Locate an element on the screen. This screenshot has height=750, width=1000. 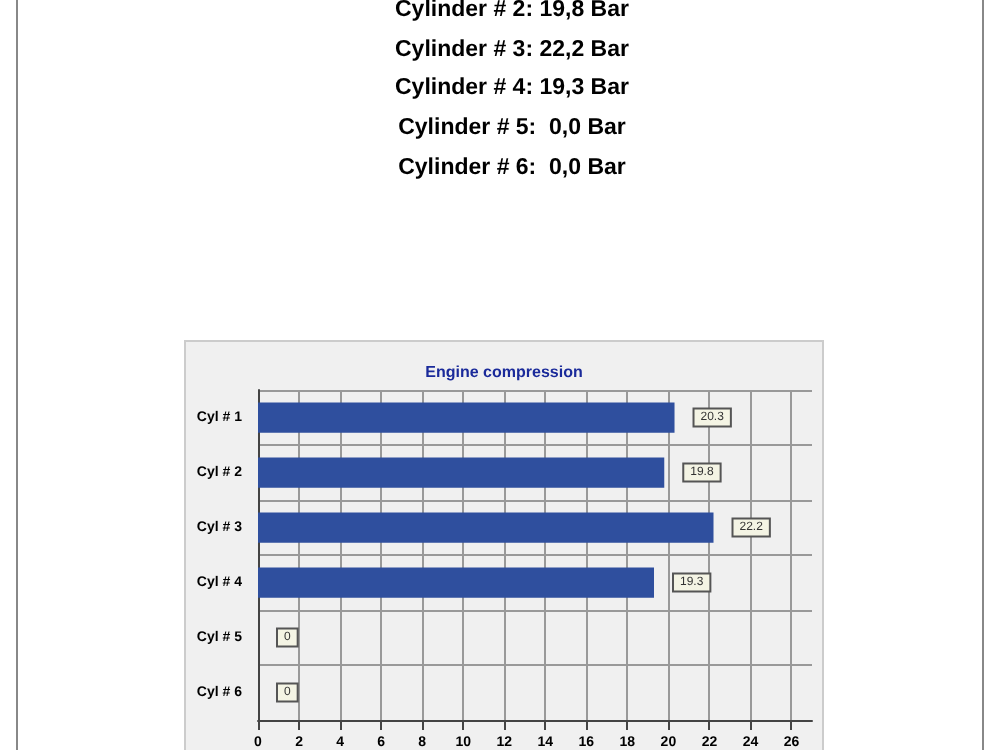
text: Cylinder # 3: 22,2 Bar is located at coordinates (512, 50).